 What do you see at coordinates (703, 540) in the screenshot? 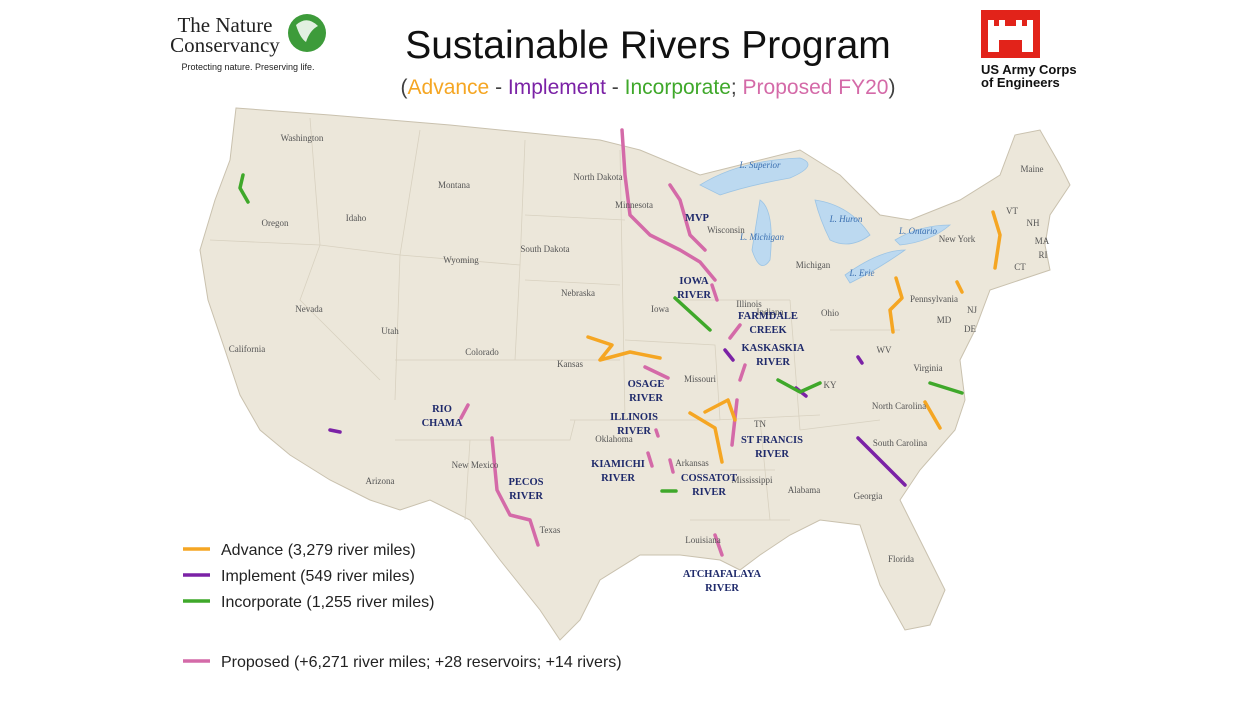
I see `state-label: Louisiana` at bounding box center [703, 540].